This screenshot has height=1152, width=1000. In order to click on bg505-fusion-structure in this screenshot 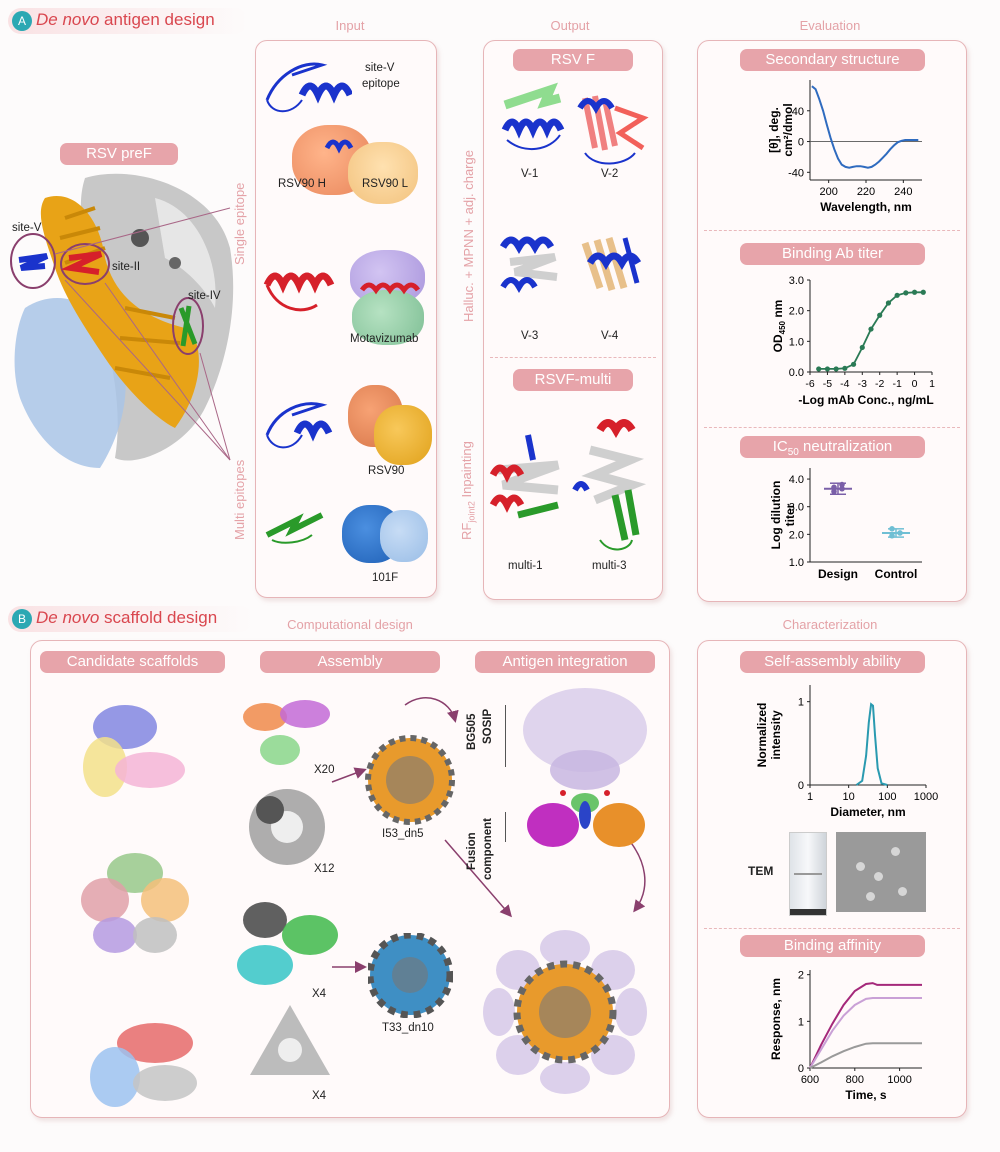, I will do `click(585, 767)`.